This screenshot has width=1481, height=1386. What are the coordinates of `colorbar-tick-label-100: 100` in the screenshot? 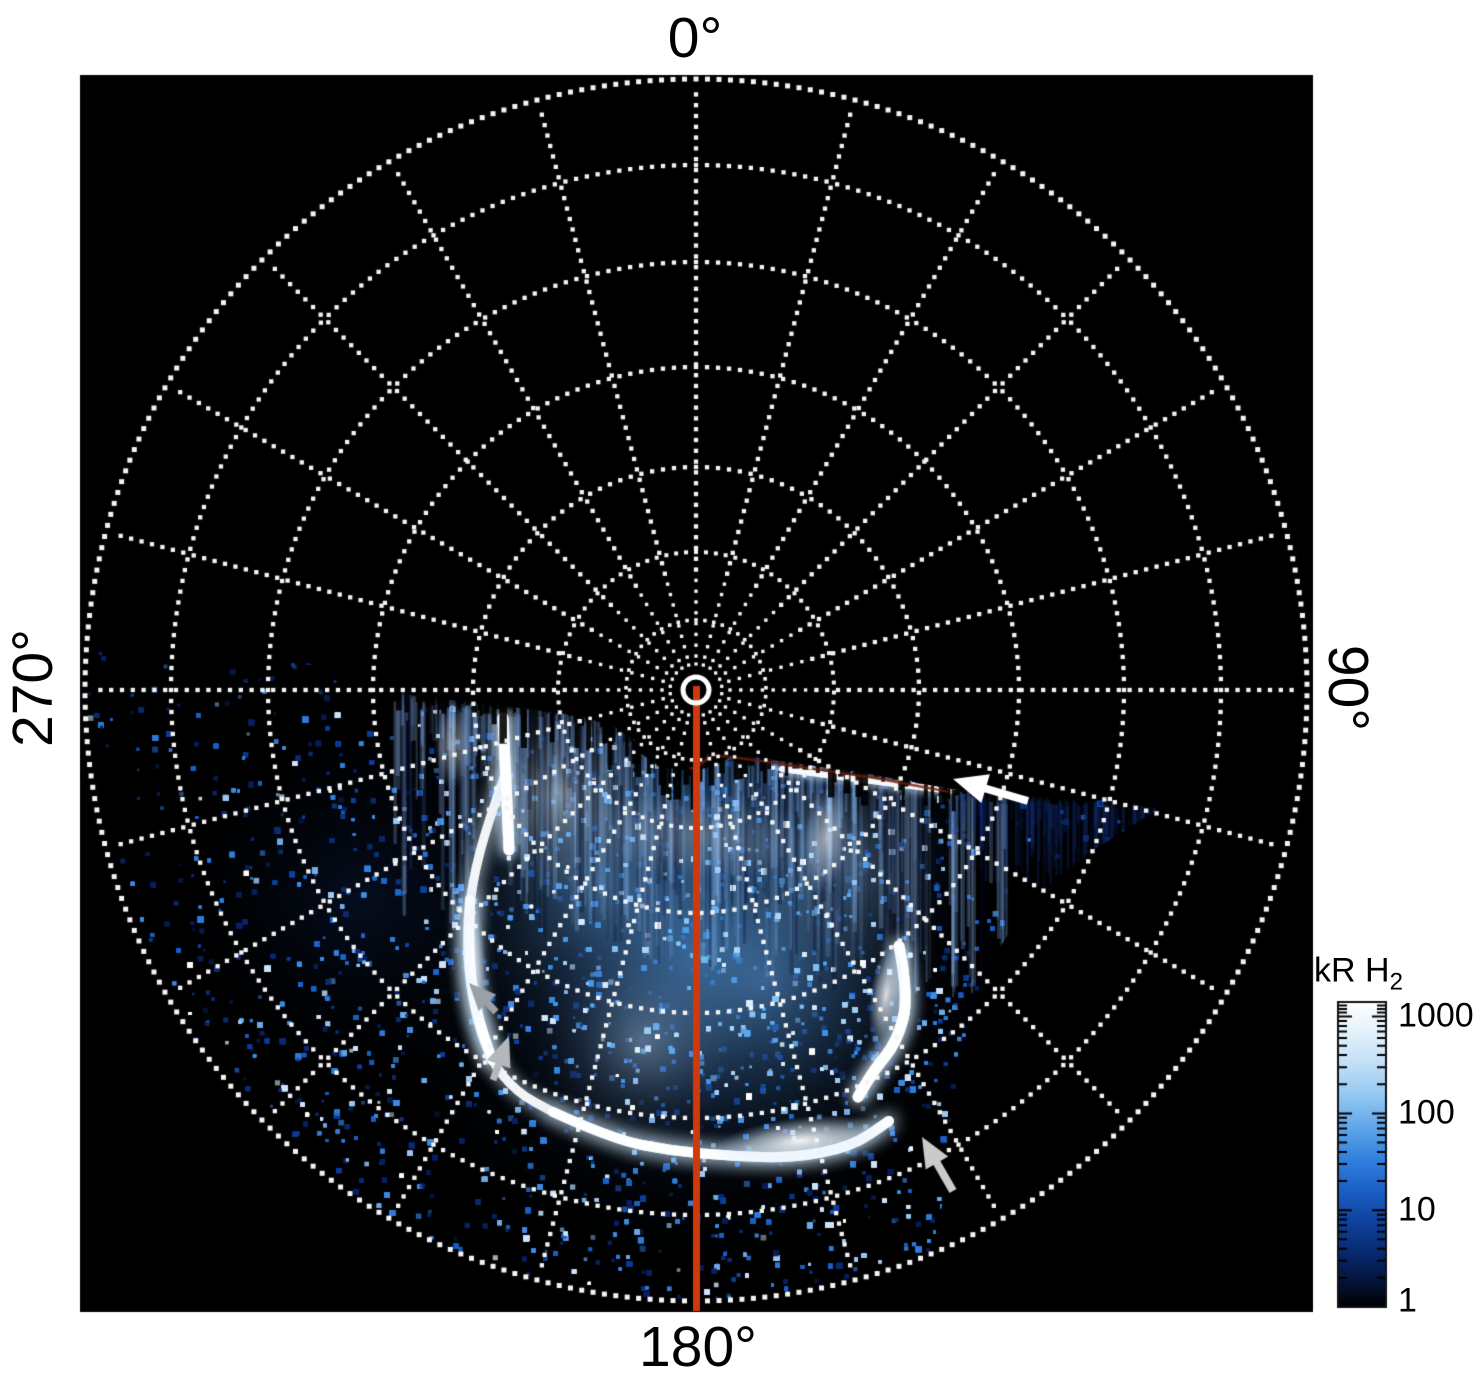 It's located at (1426, 1112).